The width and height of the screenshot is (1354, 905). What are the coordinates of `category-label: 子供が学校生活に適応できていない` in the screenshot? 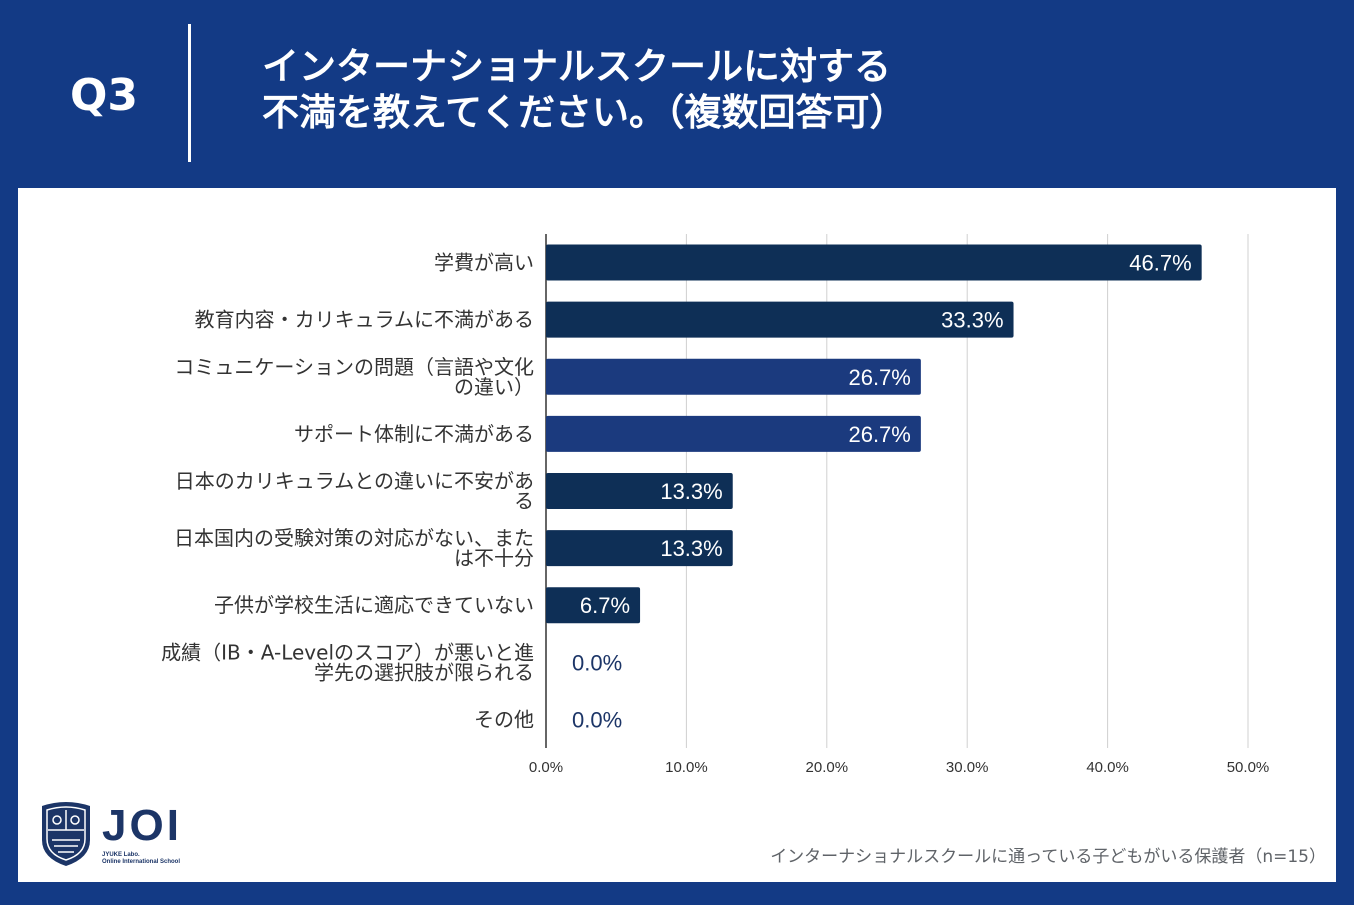 It's located at (374, 605).